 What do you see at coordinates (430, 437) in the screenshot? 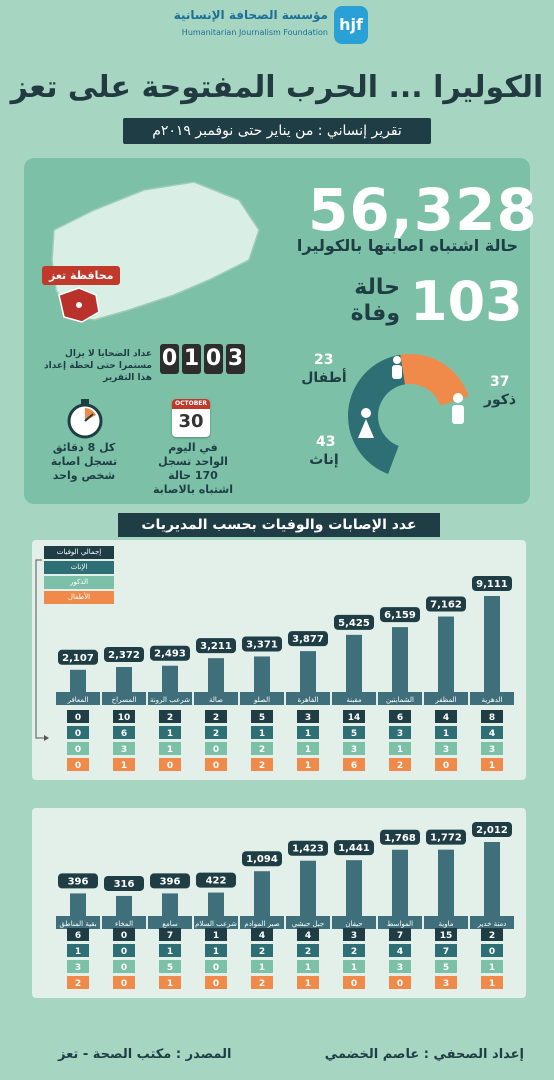
I see `donut-slice-males` at bounding box center [430, 437].